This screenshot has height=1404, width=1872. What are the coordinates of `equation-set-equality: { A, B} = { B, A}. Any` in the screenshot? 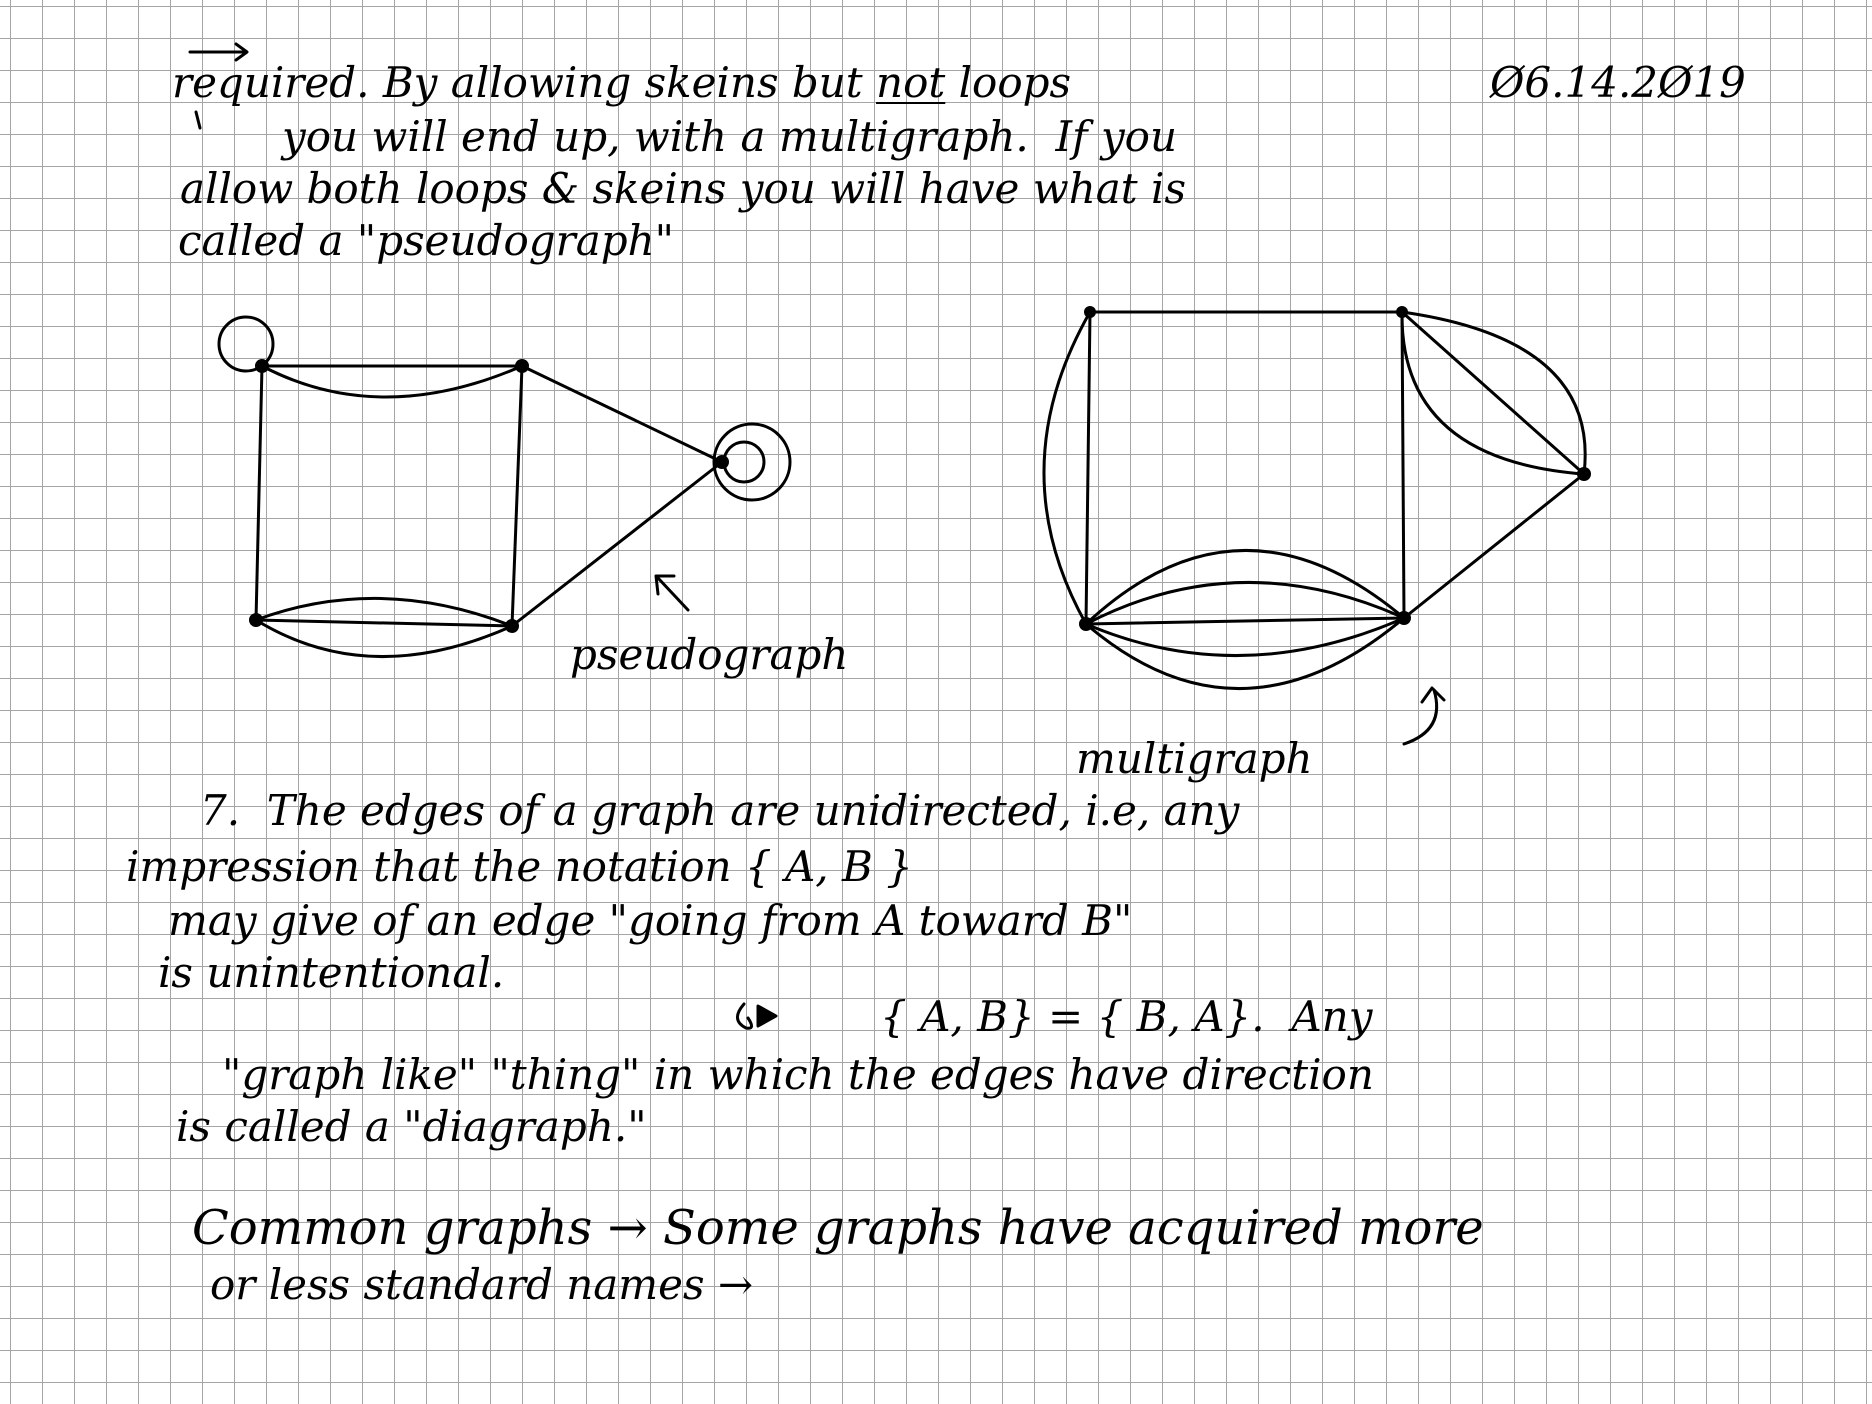 It's located at (1126, 1016).